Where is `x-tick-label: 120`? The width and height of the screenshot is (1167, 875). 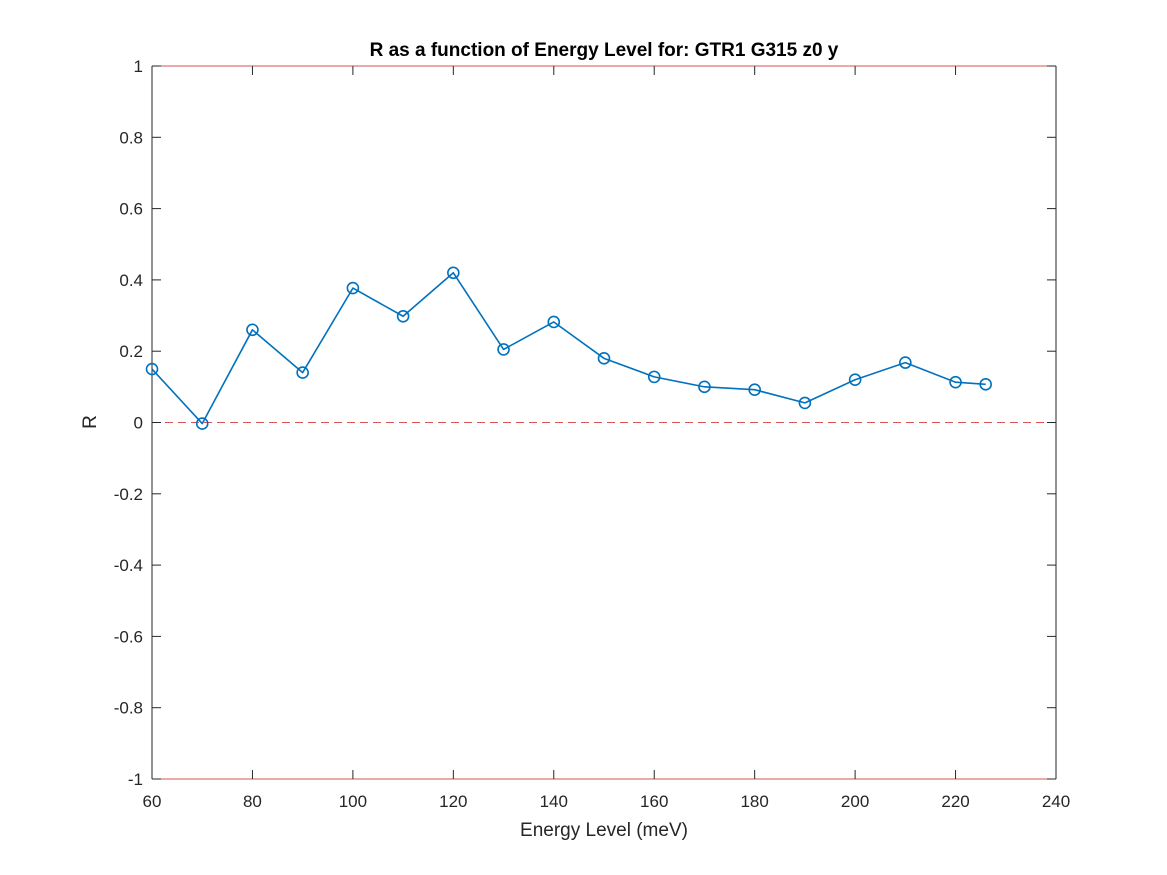
x-tick-label: 120 is located at coordinates (453, 801).